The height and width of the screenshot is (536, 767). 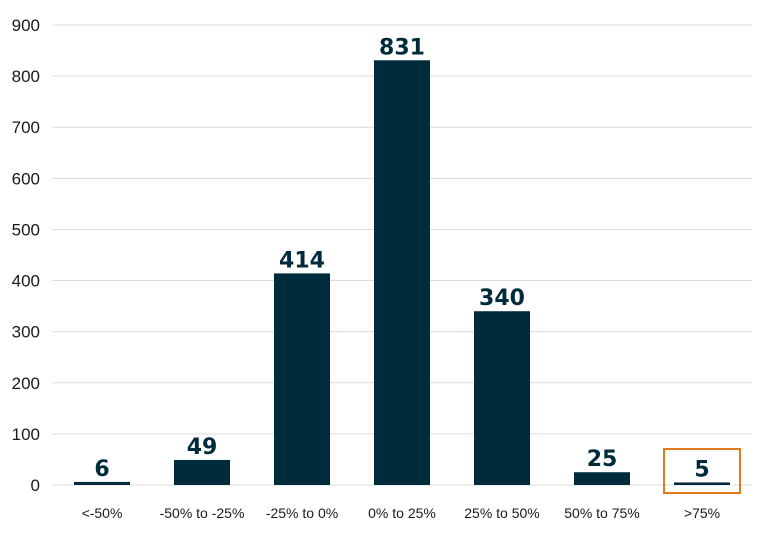 I want to click on x-tick-label: -25% to 0%, so click(x=302, y=513).